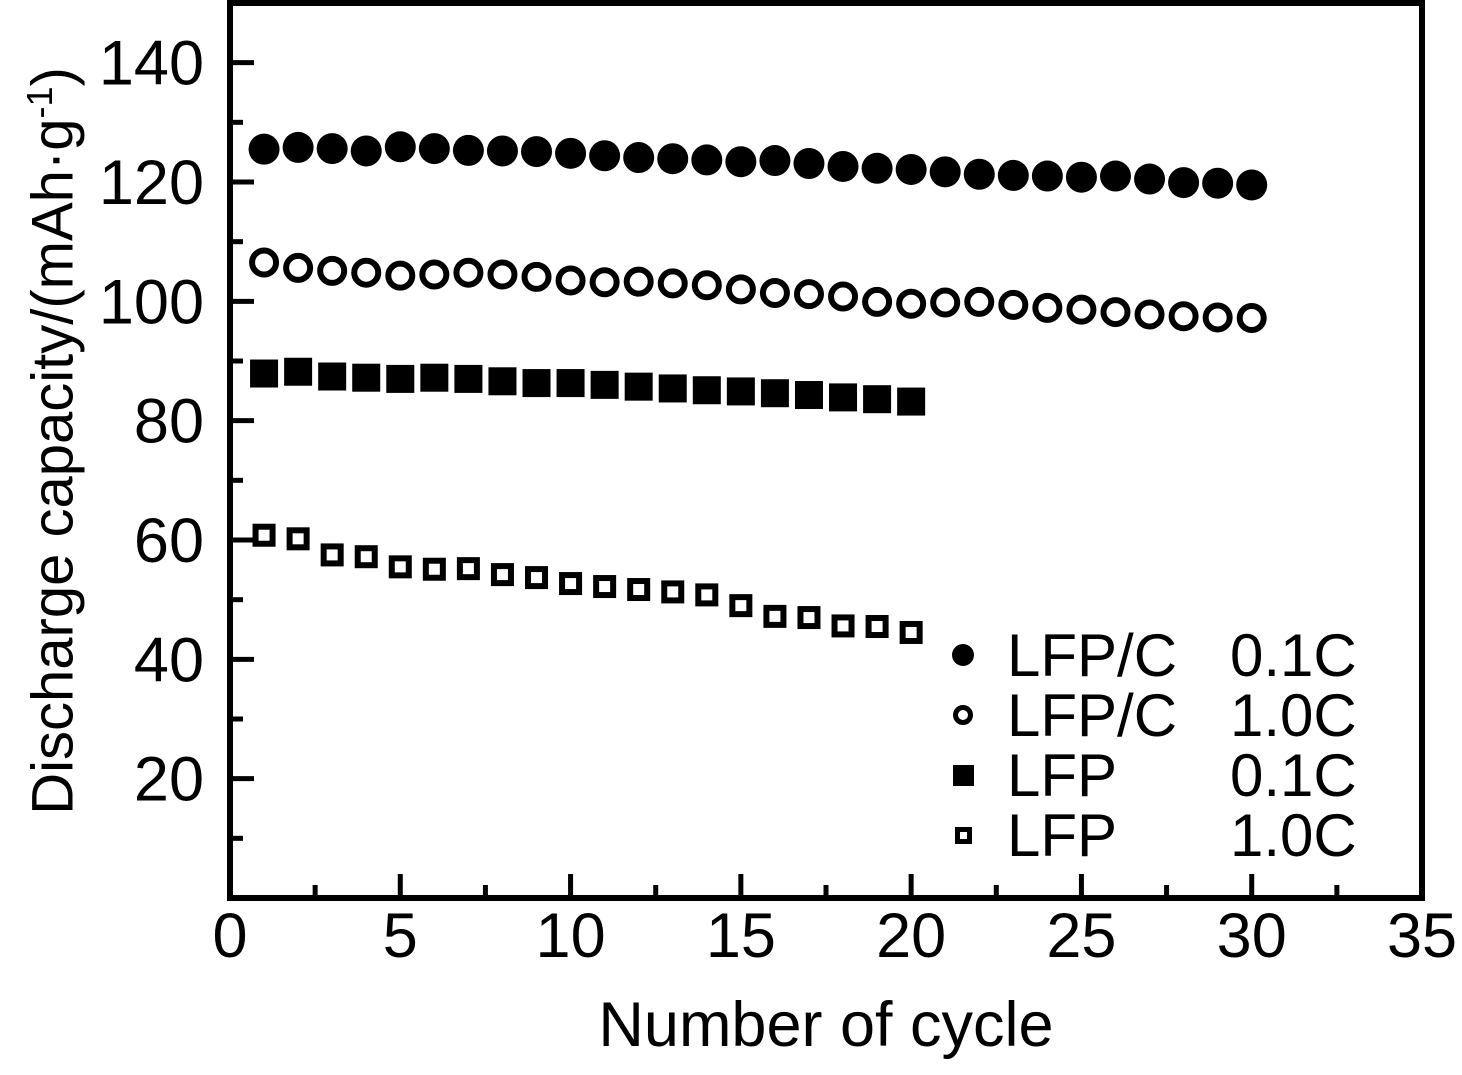 Image resolution: width=1462 pixels, height=1075 pixels. I want to click on y-axis-label: Discharge capacity/(mAh·g-1), so click(46, 446).